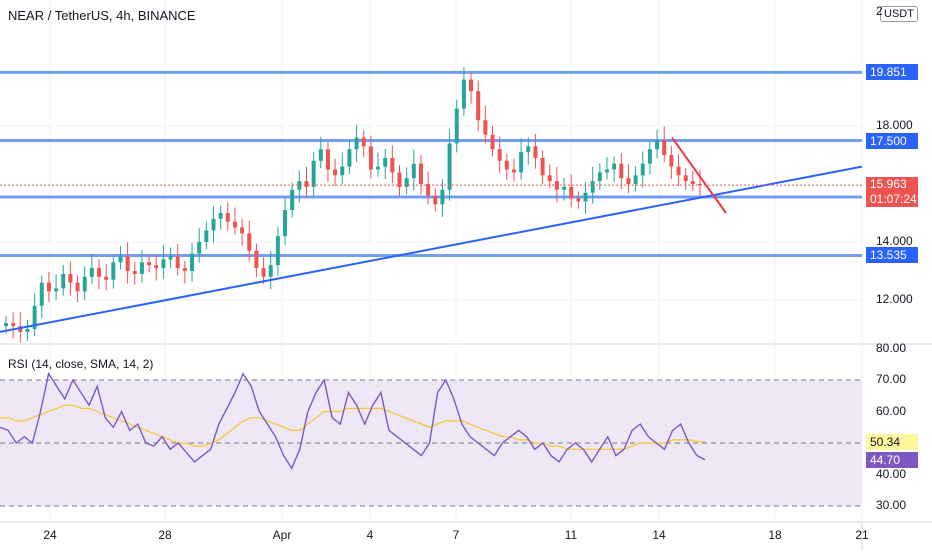 The image size is (932, 555). Describe the element at coordinates (353, 420) in the screenshot. I see `rsi-line` at that location.